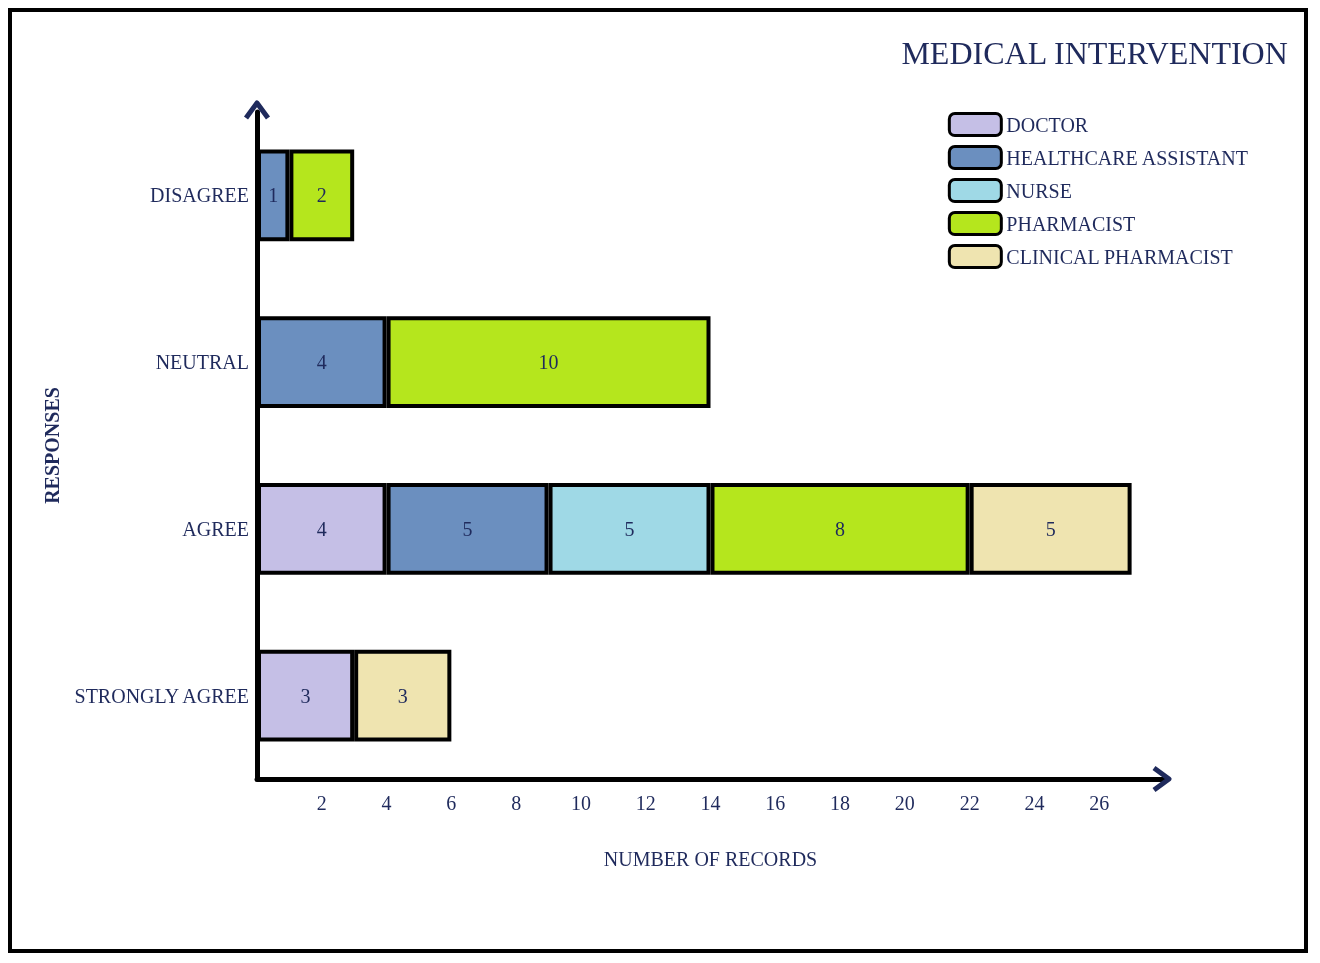  What do you see at coordinates (451, 803) in the screenshot?
I see `x-tick-label: 6` at bounding box center [451, 803].